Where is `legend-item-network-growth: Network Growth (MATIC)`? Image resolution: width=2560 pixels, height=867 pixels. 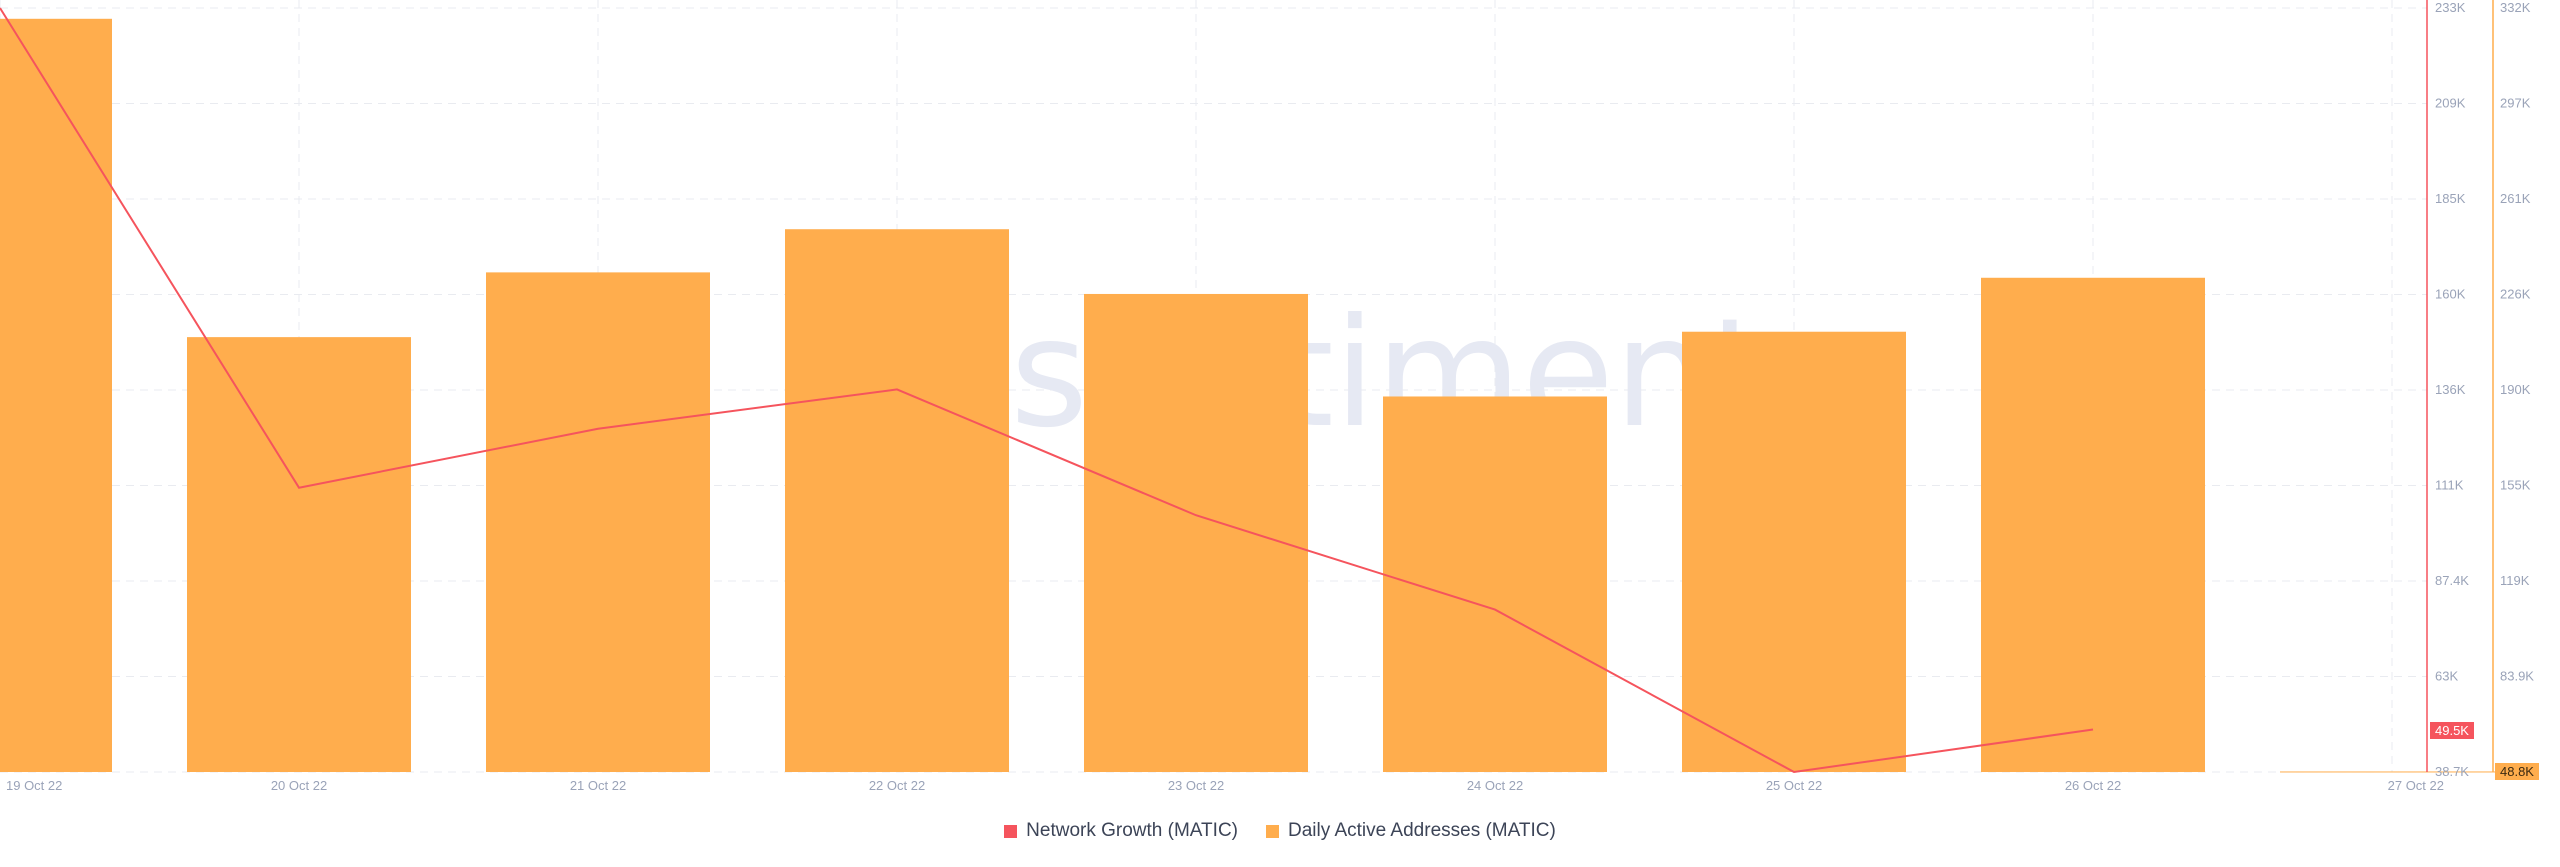
legend-item-network-growth: Network Growth (MATIC) is located at coordinates (1121, 831).